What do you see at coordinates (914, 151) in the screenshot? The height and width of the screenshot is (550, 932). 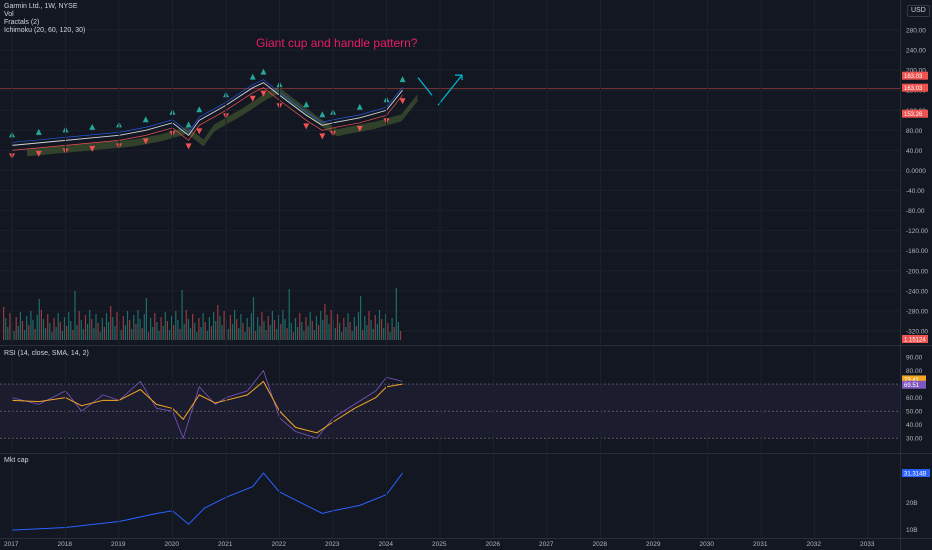 I see `price-tick-label: 40.00` at bounding box center [914, 151].